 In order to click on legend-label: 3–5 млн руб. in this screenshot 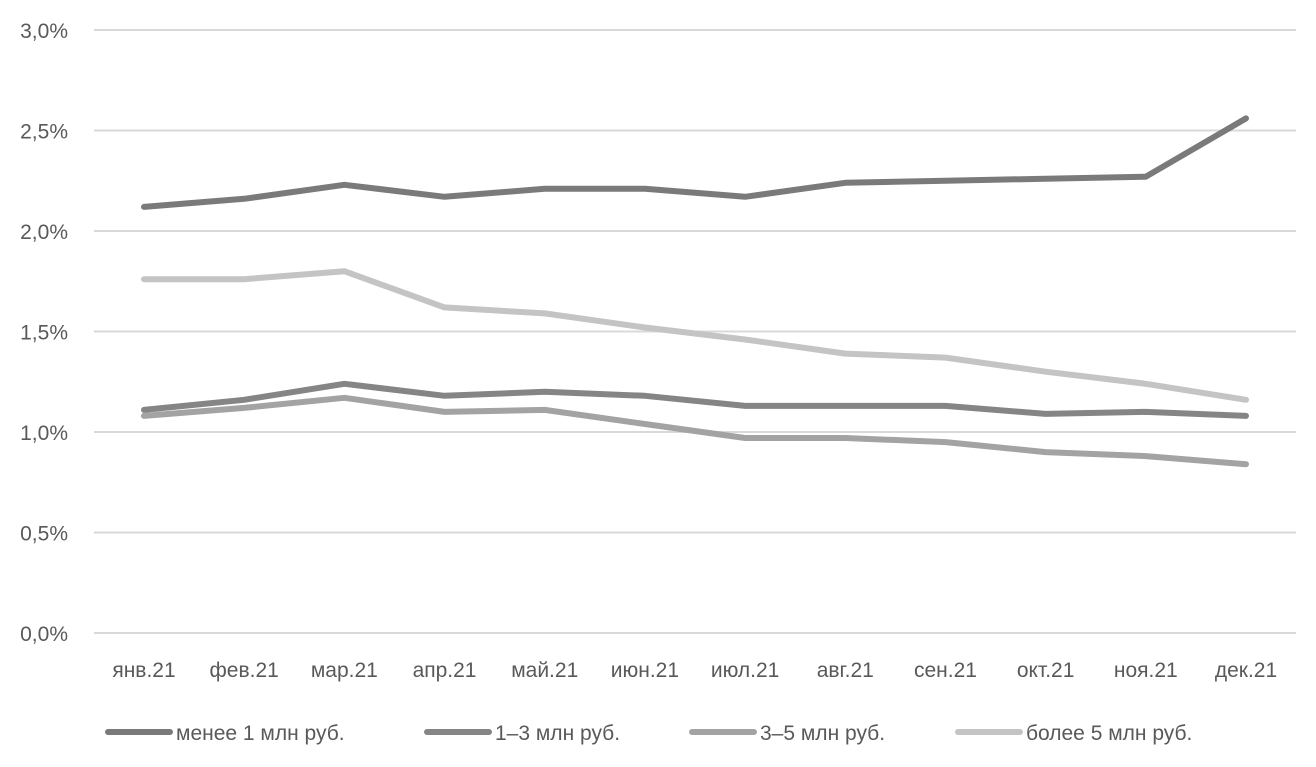, I will do `click(822, 733)`.